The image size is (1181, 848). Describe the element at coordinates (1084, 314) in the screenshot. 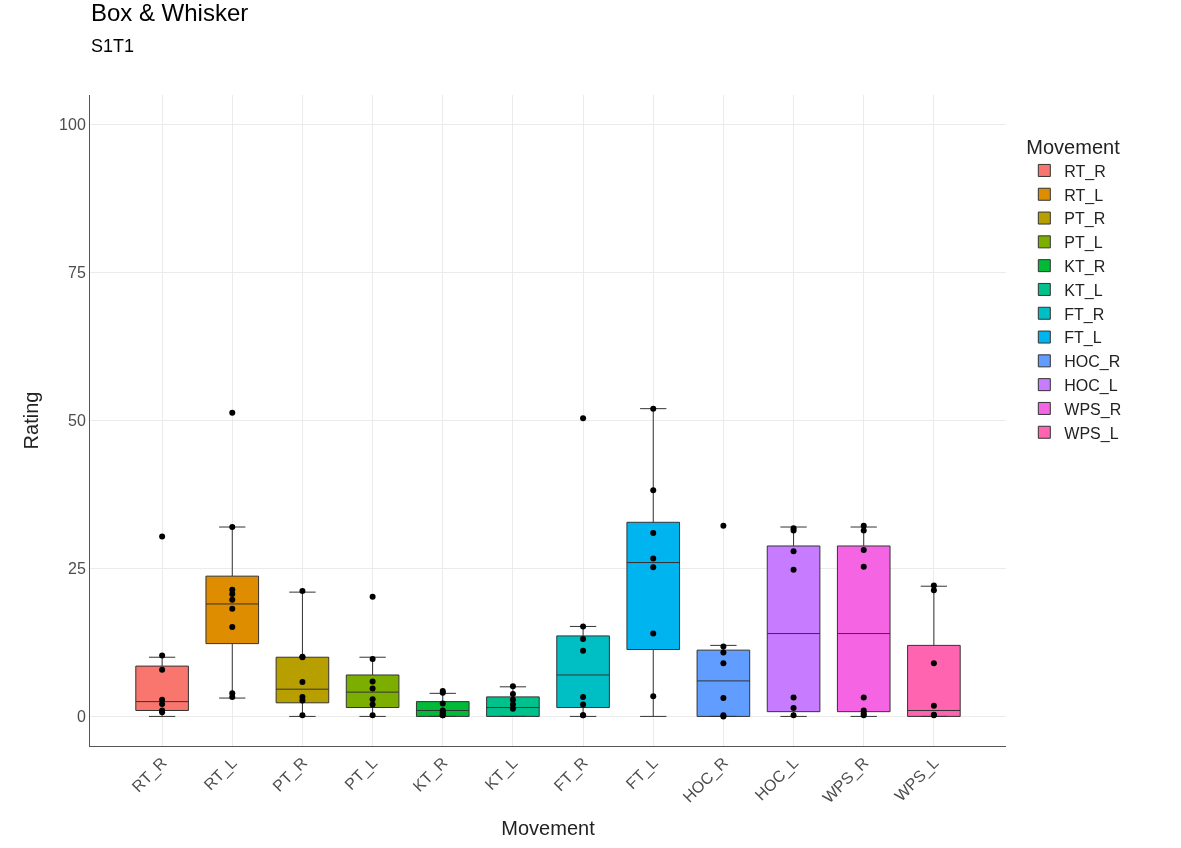

I see `legend-label: FT_R` at that location.